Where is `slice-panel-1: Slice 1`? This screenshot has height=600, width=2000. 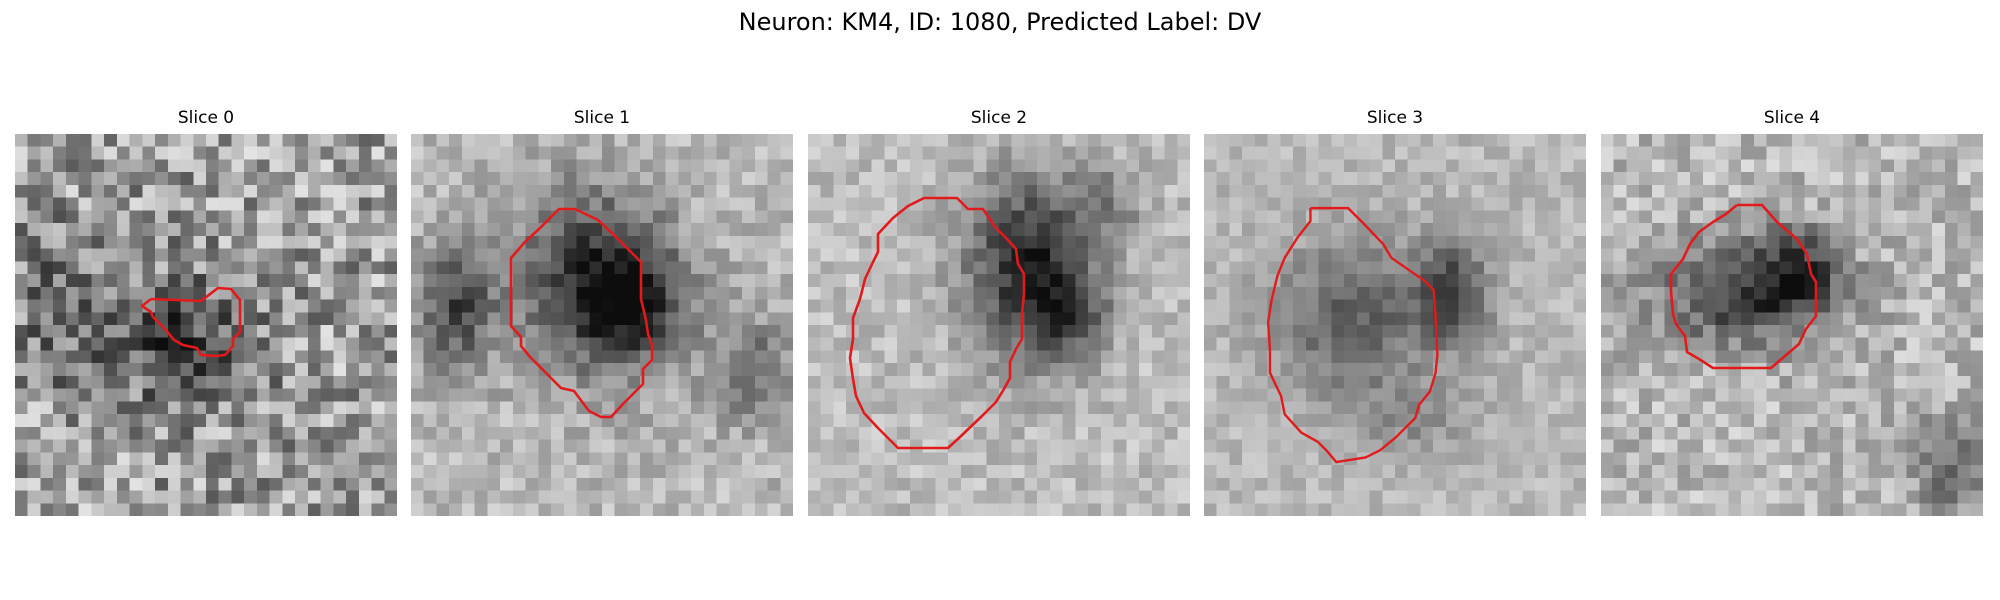 slice-panel-1: Slice 1 is located at coordinates (602, 312).